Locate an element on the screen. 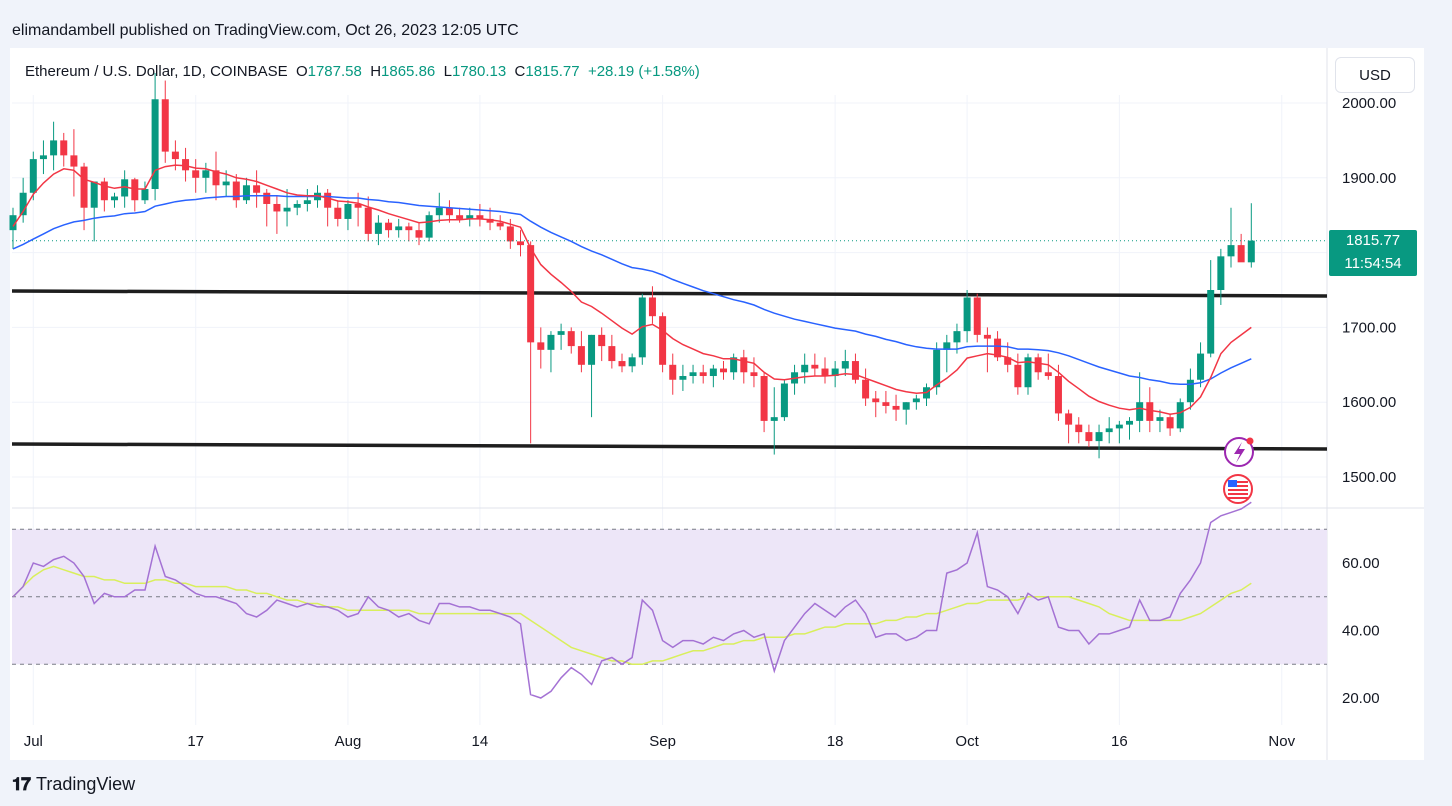 This screenshot has height=806, width=1452. low-label: L is located at coordinates (447, 71).